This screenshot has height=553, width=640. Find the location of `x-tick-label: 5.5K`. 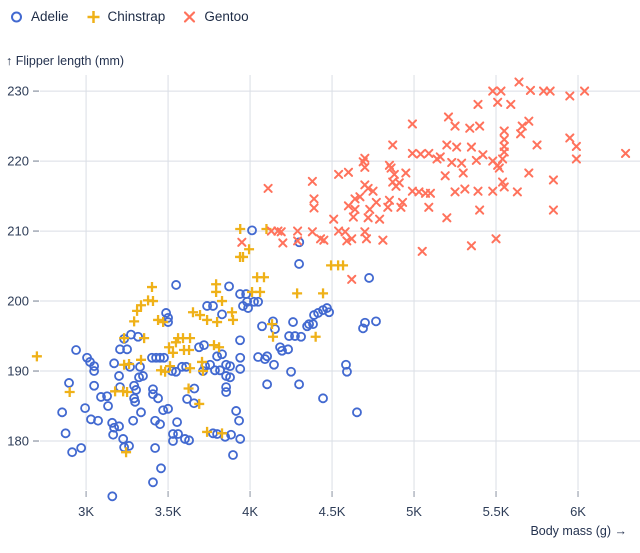

x-tick-label: 5.5K is located at coordinates (496, 511).